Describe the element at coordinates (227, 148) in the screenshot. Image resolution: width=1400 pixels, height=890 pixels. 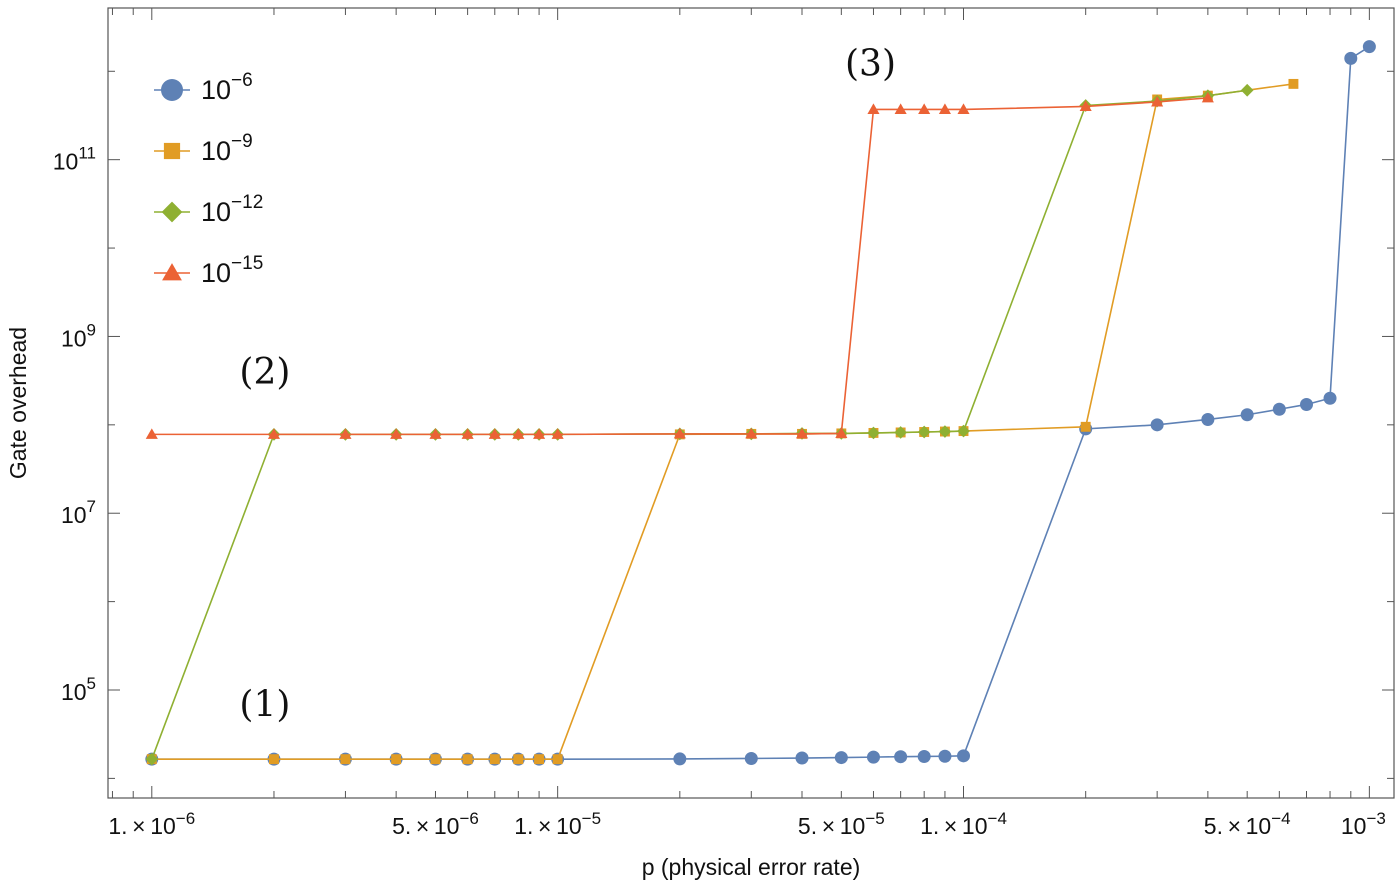
I see `legend-label: 10−9` at that location.